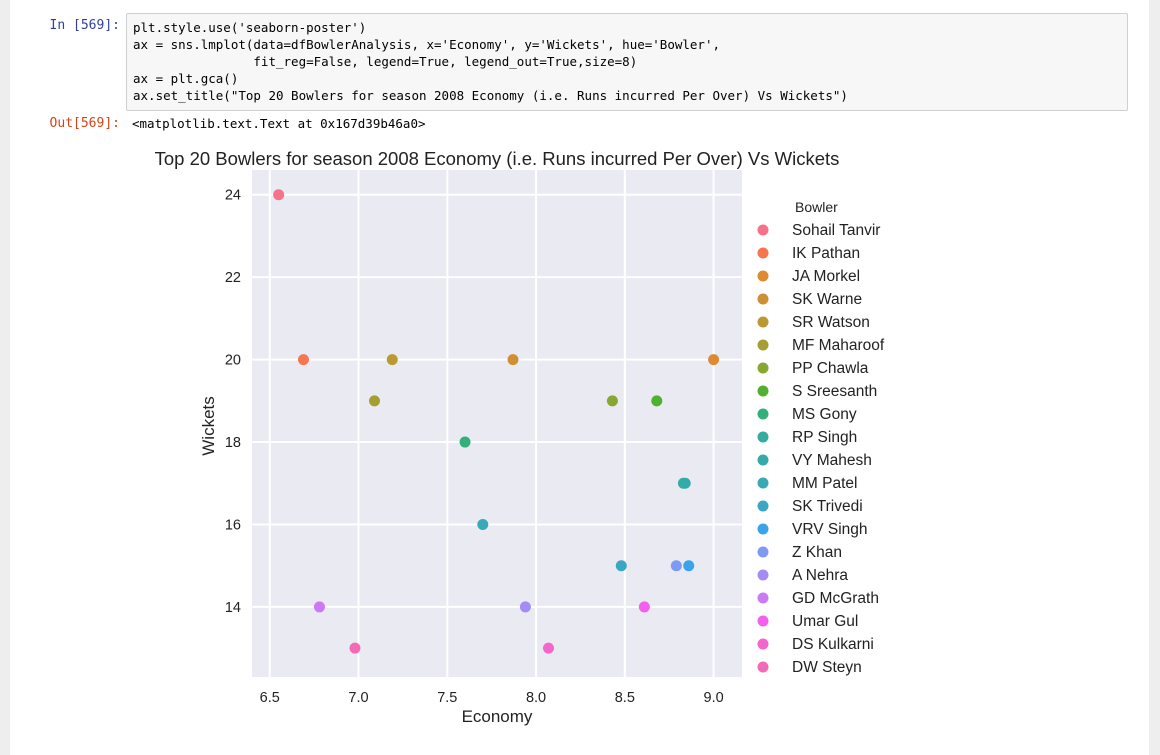  Describe the element at coordinates (820, 575) in the screenshot. I see `legend-label: A Nehra` at that location.